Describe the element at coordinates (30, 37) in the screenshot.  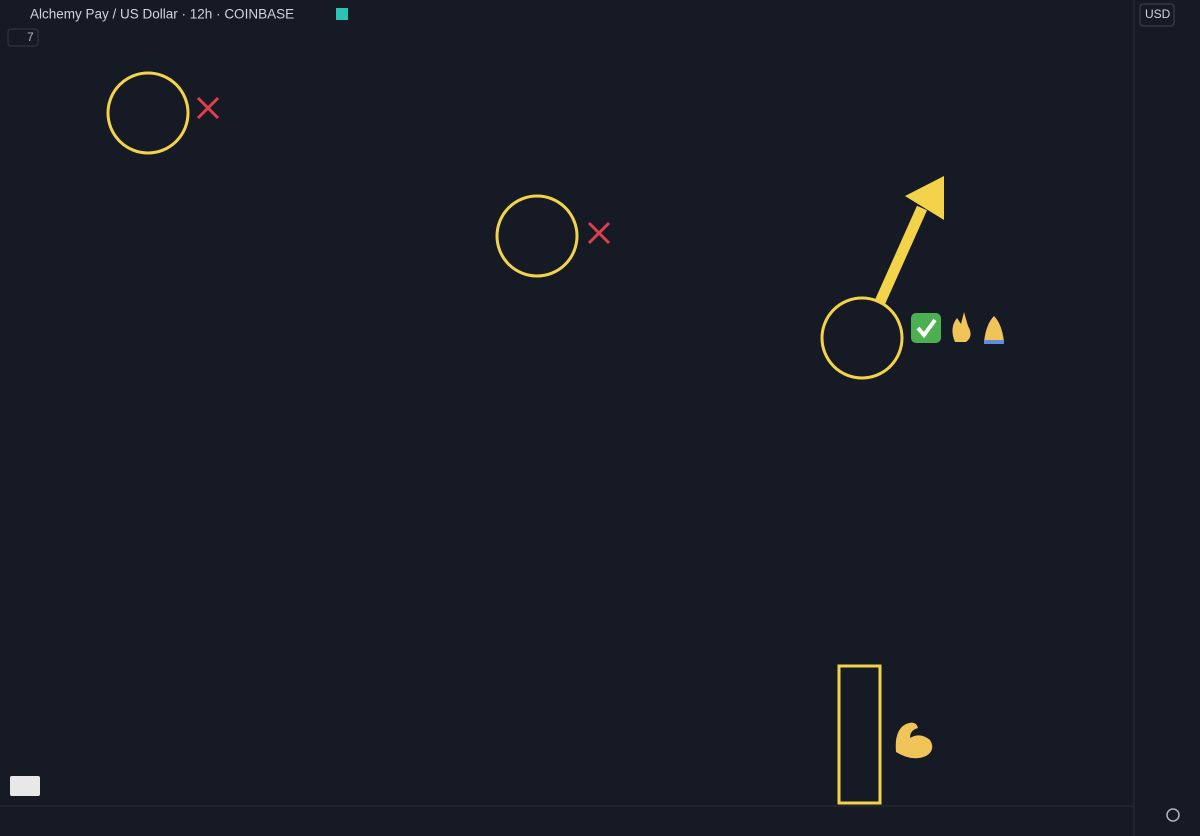
I see `indicator-count: 7` at that location.